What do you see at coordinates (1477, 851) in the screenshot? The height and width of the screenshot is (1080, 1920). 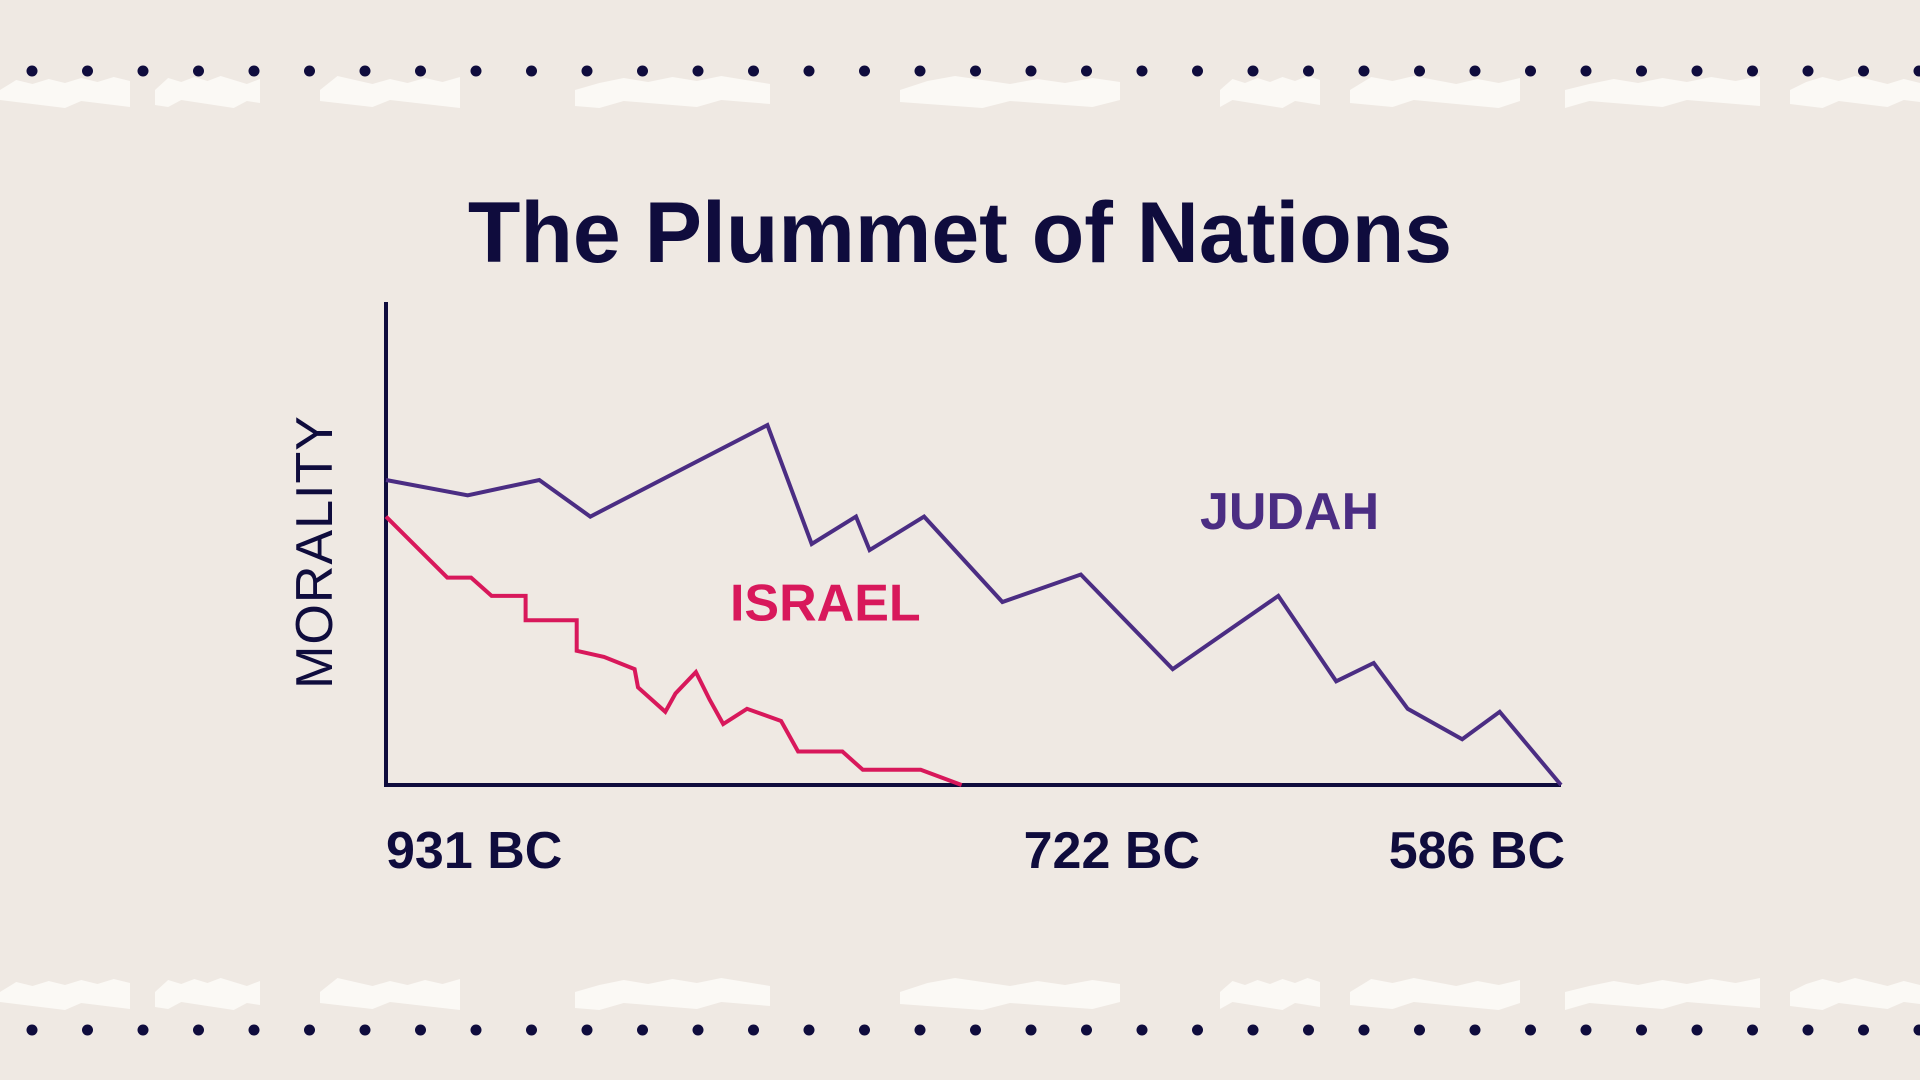 I see `x-tick-label: 586 BC` at bounding box center [1477, 851].